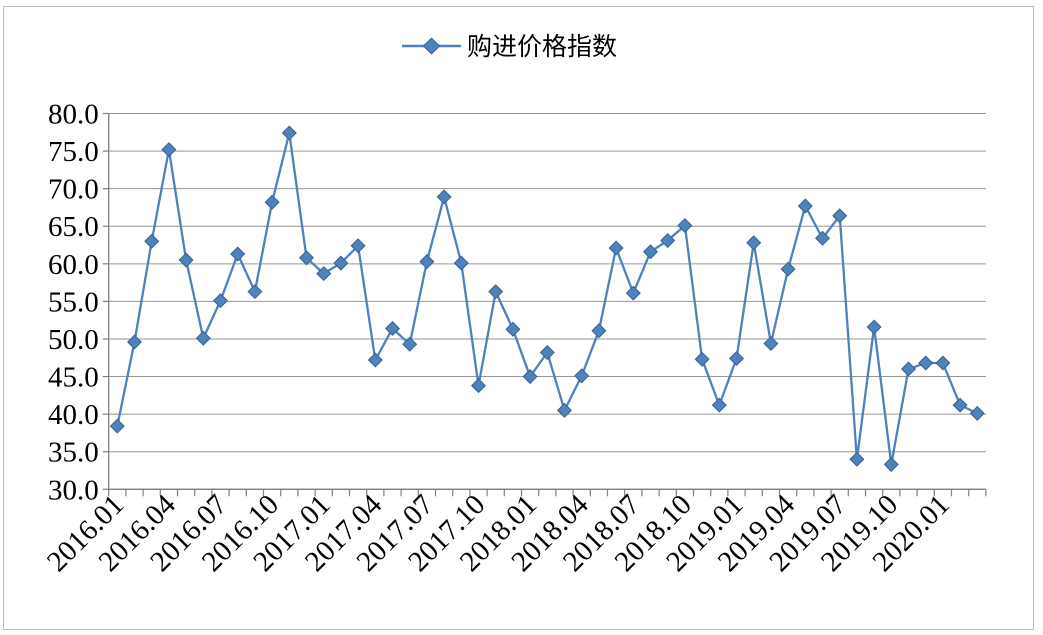  What do you see at coordinates (73, 227) in the screenshot?
I see `y-tick-label: 65.0` at bounding box center [73, 227].